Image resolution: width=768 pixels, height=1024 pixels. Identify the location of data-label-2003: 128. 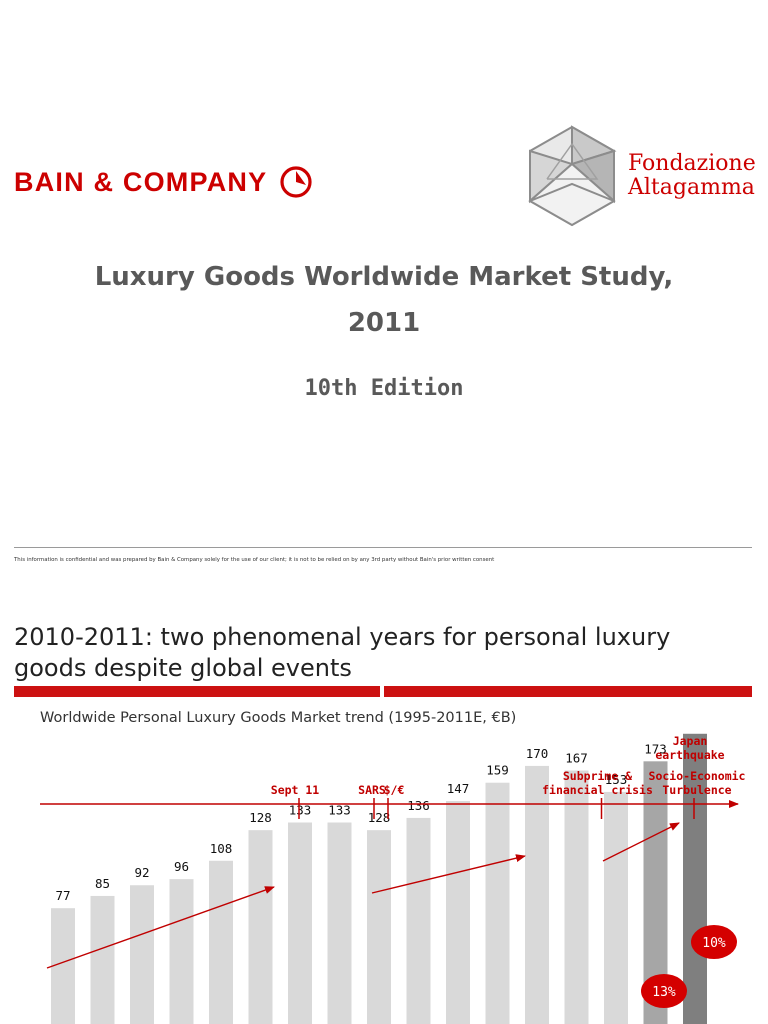
(379, 817).